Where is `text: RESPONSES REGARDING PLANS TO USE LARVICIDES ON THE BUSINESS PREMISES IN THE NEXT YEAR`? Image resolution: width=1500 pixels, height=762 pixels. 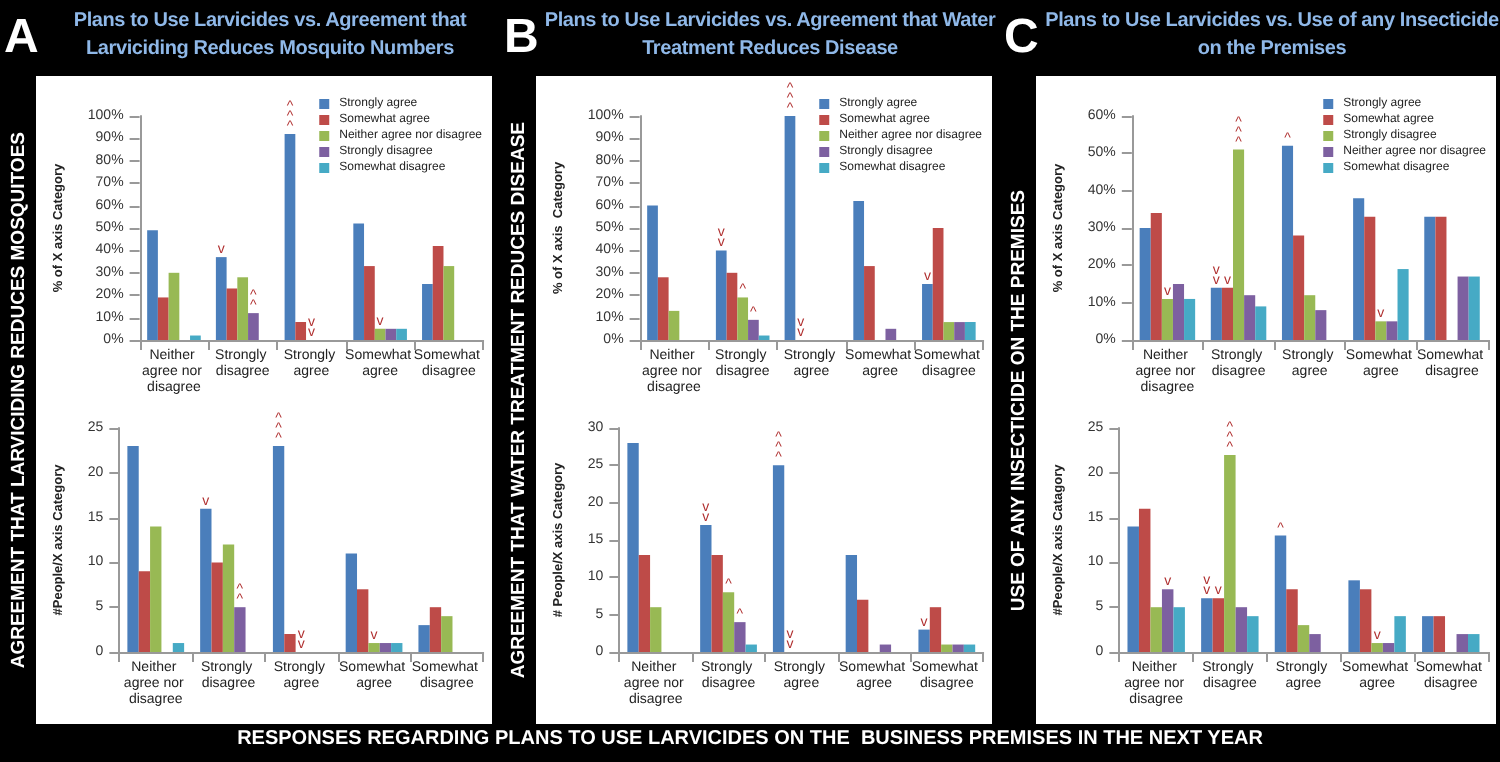 text: RESPONSES REGARDING PLANS TO USE LARVICIDES ON THE BUSINESS PREMISES IN THE NEXT YEAR is located at coordinates (750, 739).